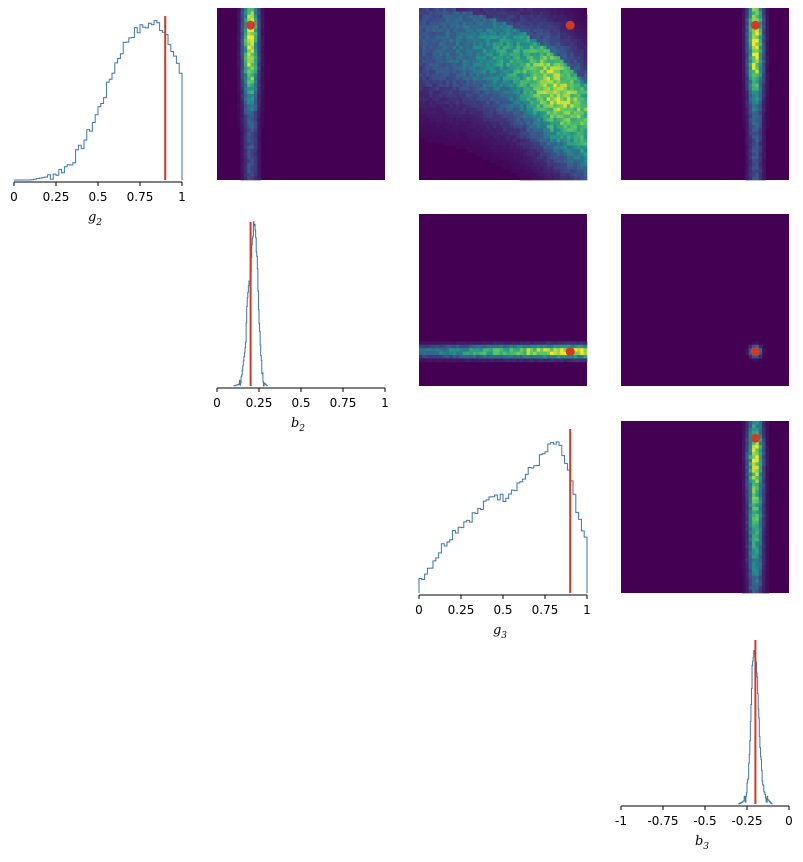  Describe the element at coordinates (503, 94) in the screenshot. I see `joint-g2-g3` at that location.